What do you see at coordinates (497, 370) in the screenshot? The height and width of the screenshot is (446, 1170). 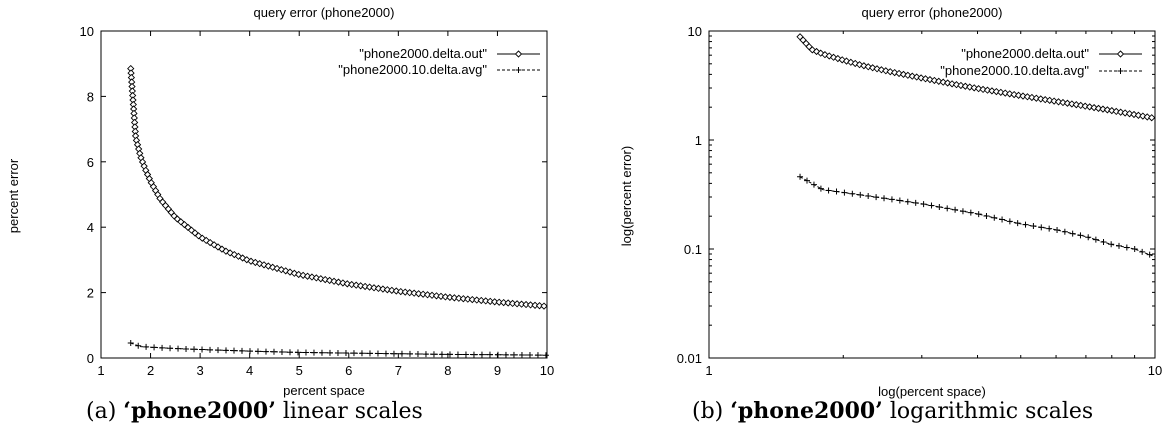 I see `x-tick-label: 9` at bounding box center [497, 370].